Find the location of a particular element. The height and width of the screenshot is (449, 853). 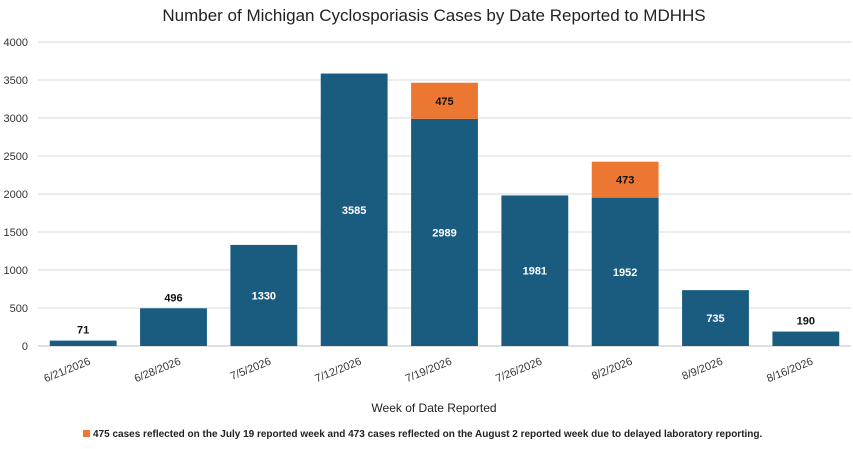

y-tick-label: 3000 is located at coordinates (16, 119).